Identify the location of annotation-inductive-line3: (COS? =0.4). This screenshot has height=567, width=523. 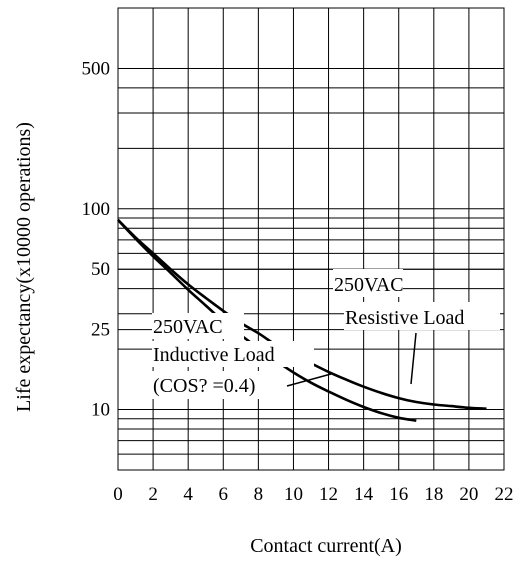
(204, 386).